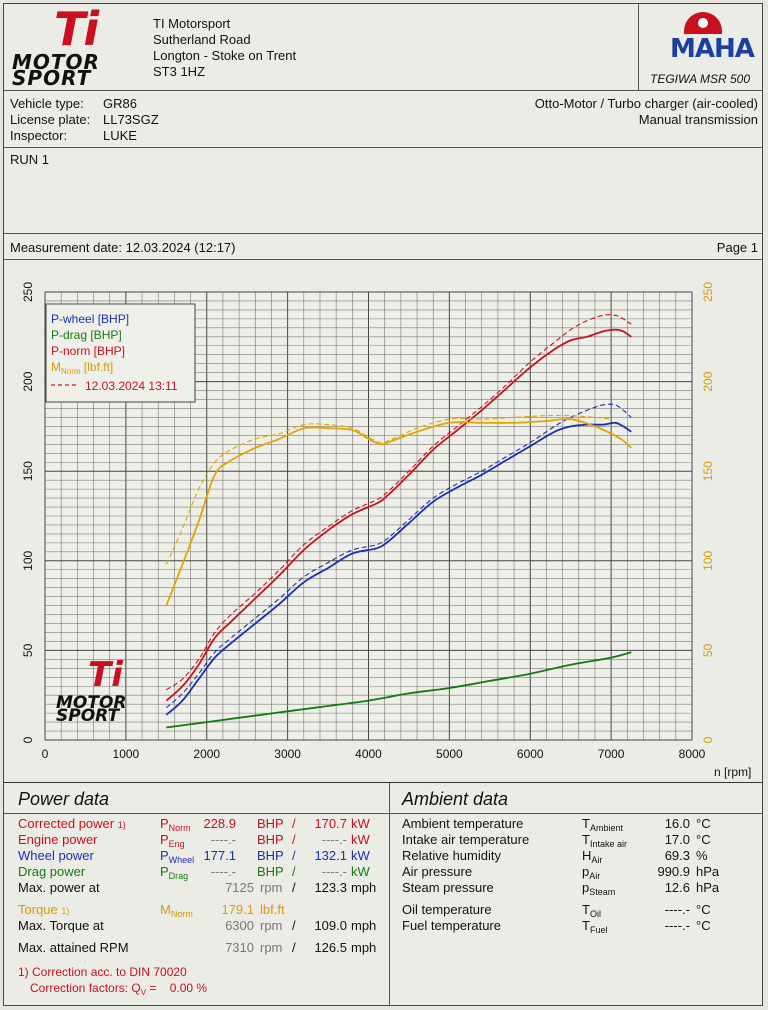 The image size is (768, 1010). I want to click on y-tick-label-right: 100, so click(708, 560).